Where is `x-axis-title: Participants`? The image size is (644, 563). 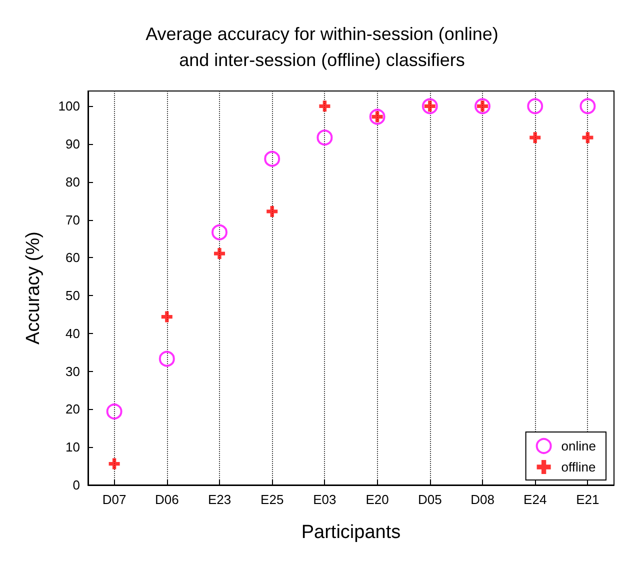 x-axis-title: Participants is located at coordinates (351, 532).